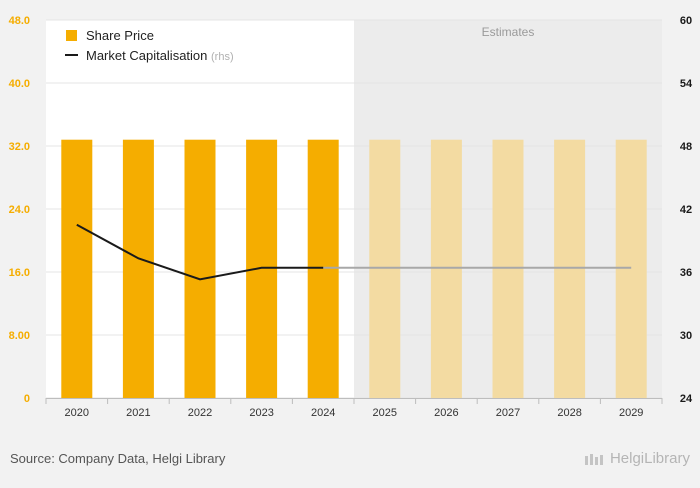  What do you see at coordinates (19, 84) in the screenshot?
I see `left-tick-label: 40.0` at bounding box center [19, 84].